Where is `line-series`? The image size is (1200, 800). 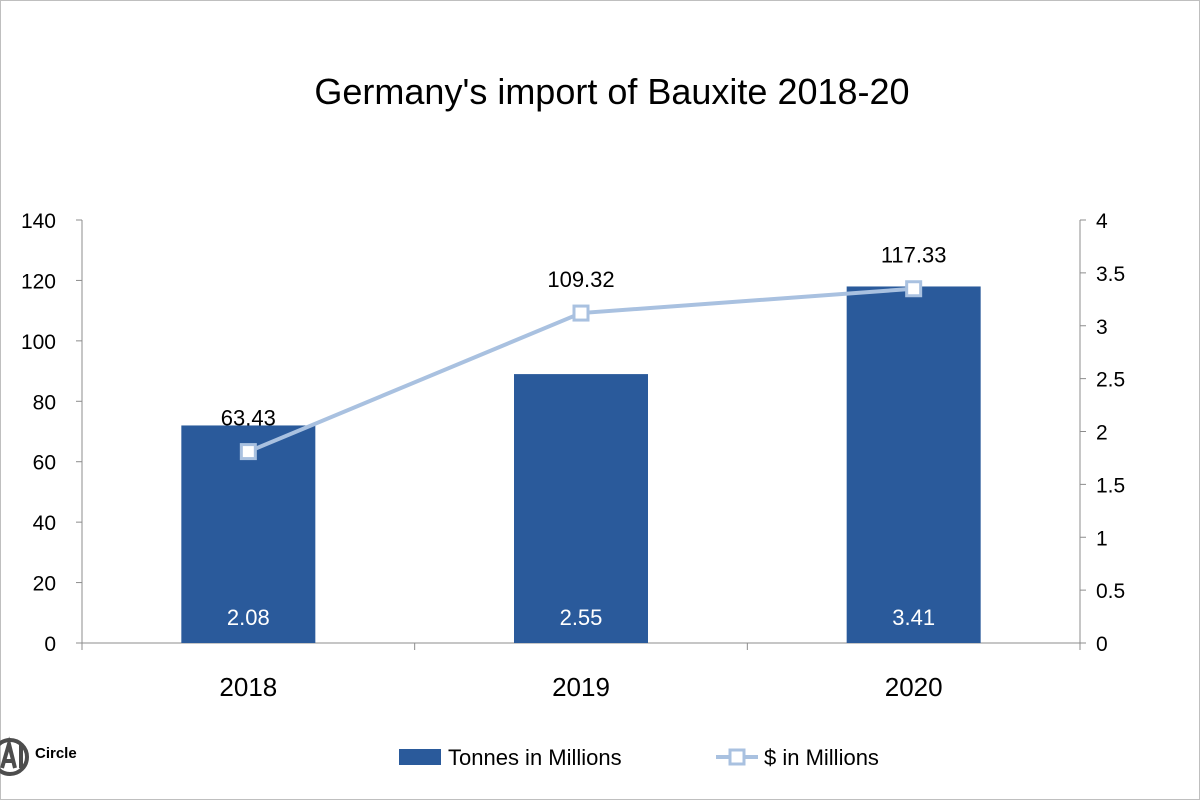 line-series is located at coordinates (581, 370).